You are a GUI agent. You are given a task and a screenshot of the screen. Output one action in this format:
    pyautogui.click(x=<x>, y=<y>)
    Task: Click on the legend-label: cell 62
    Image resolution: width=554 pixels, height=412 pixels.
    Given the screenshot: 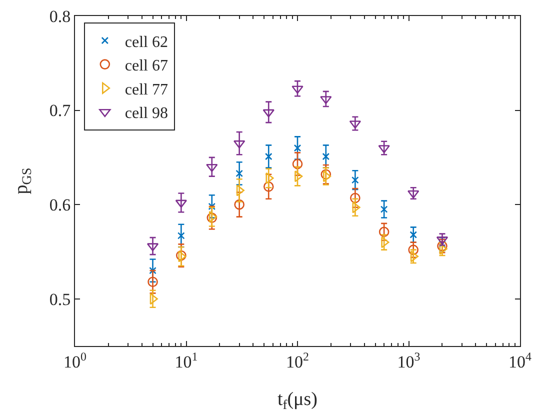 What is the action you would take?
    pyautogui.click(x=146, y=42)
    